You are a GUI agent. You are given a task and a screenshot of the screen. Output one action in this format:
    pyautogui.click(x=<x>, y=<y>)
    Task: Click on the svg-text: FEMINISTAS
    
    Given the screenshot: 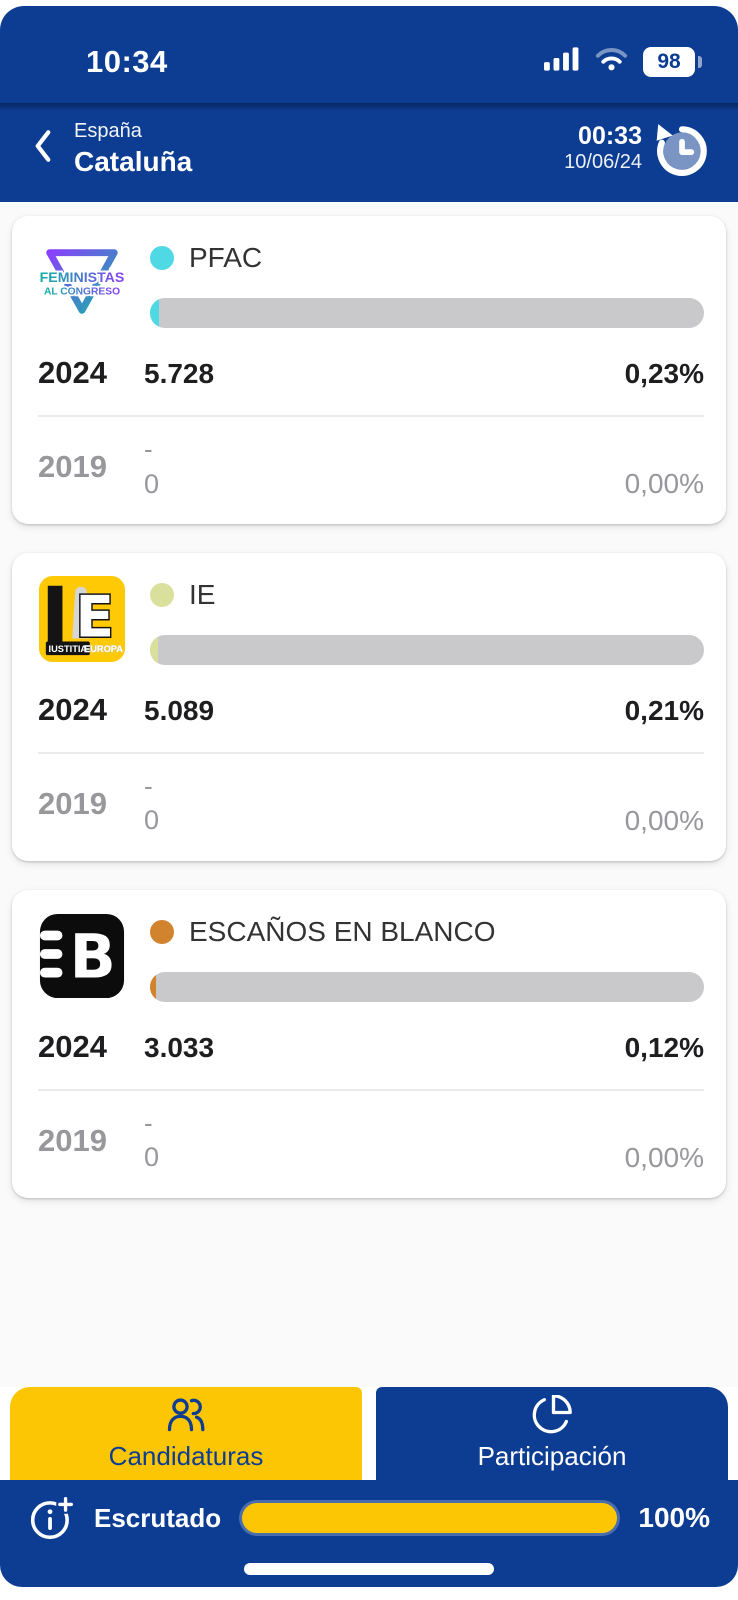 What is the action you would take?
    pyautogui.click(x=82, y=278)
    